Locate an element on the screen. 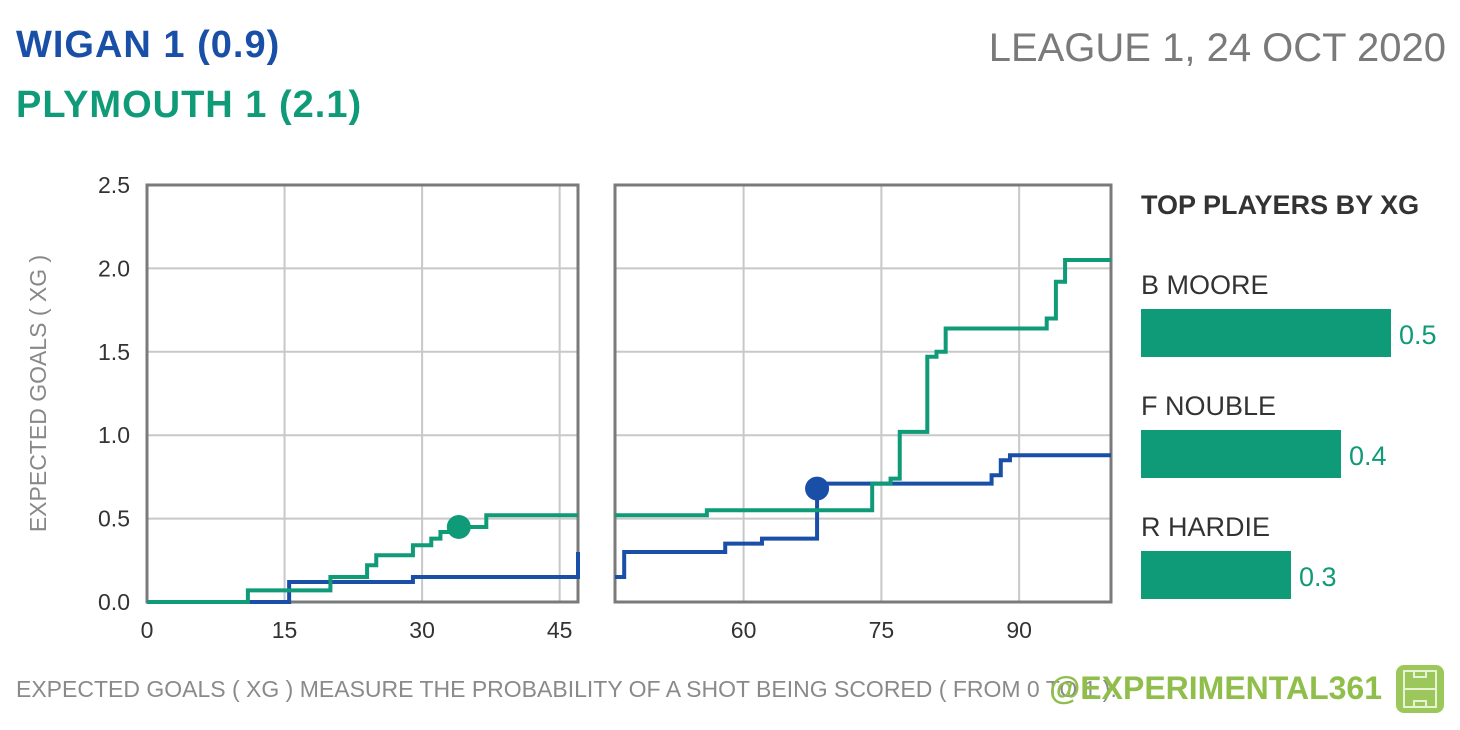  x-tick-label: 45 is located at coordinates (560, 630).